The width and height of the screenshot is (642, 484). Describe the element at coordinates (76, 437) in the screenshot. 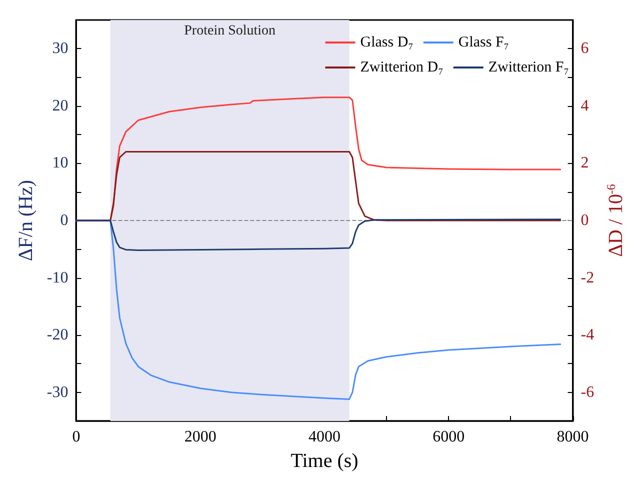

I see `x-tick-label: 0` at that location.